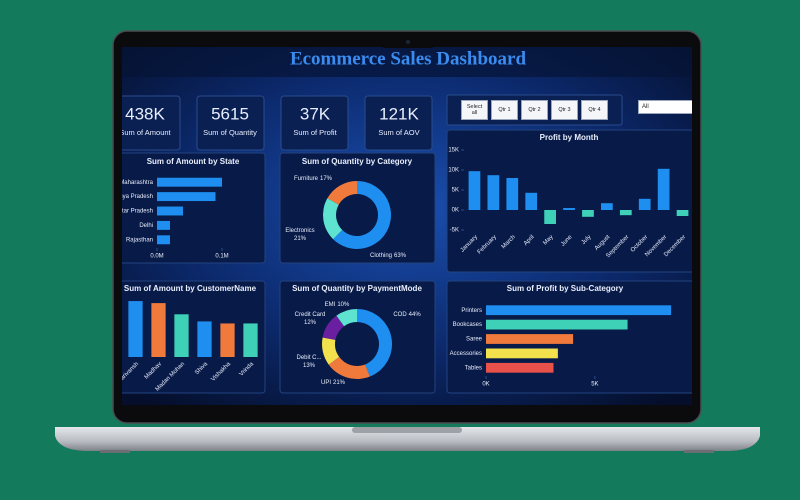 Image resolution: width=800 pixels, height=500 pixels. What do you see at coordinates (399, 113) in the screenshot?
I see `kpi-value: 121K` at bounding box center [399, 113].